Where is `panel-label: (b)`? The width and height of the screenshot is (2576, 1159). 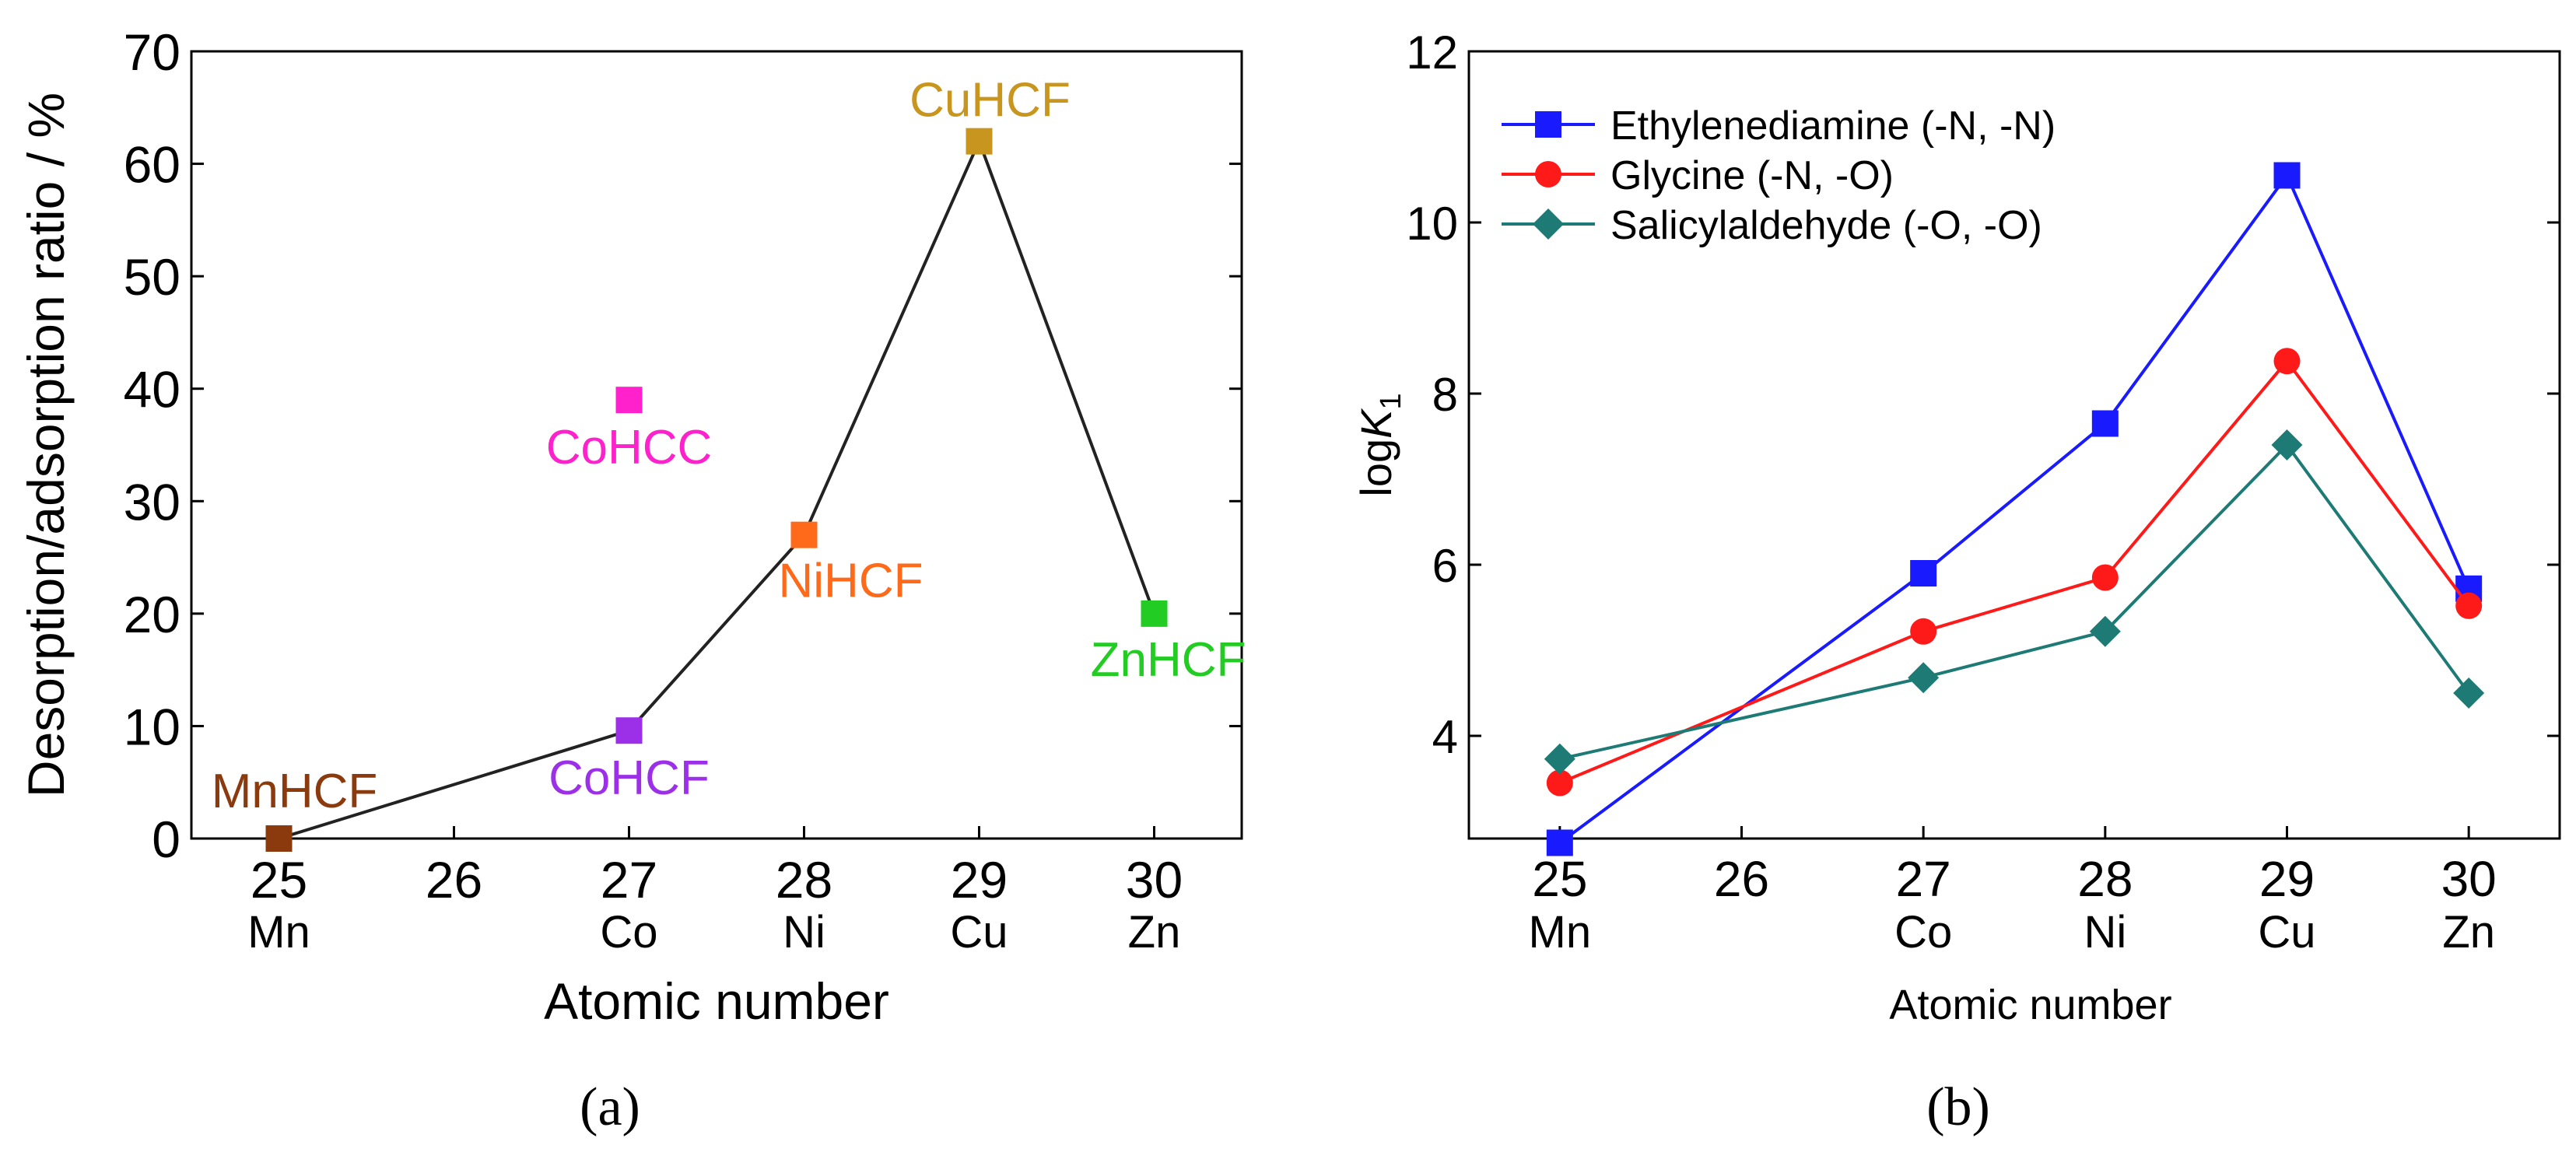
panel-label: (b) is located at coordinates (1958, 1107).